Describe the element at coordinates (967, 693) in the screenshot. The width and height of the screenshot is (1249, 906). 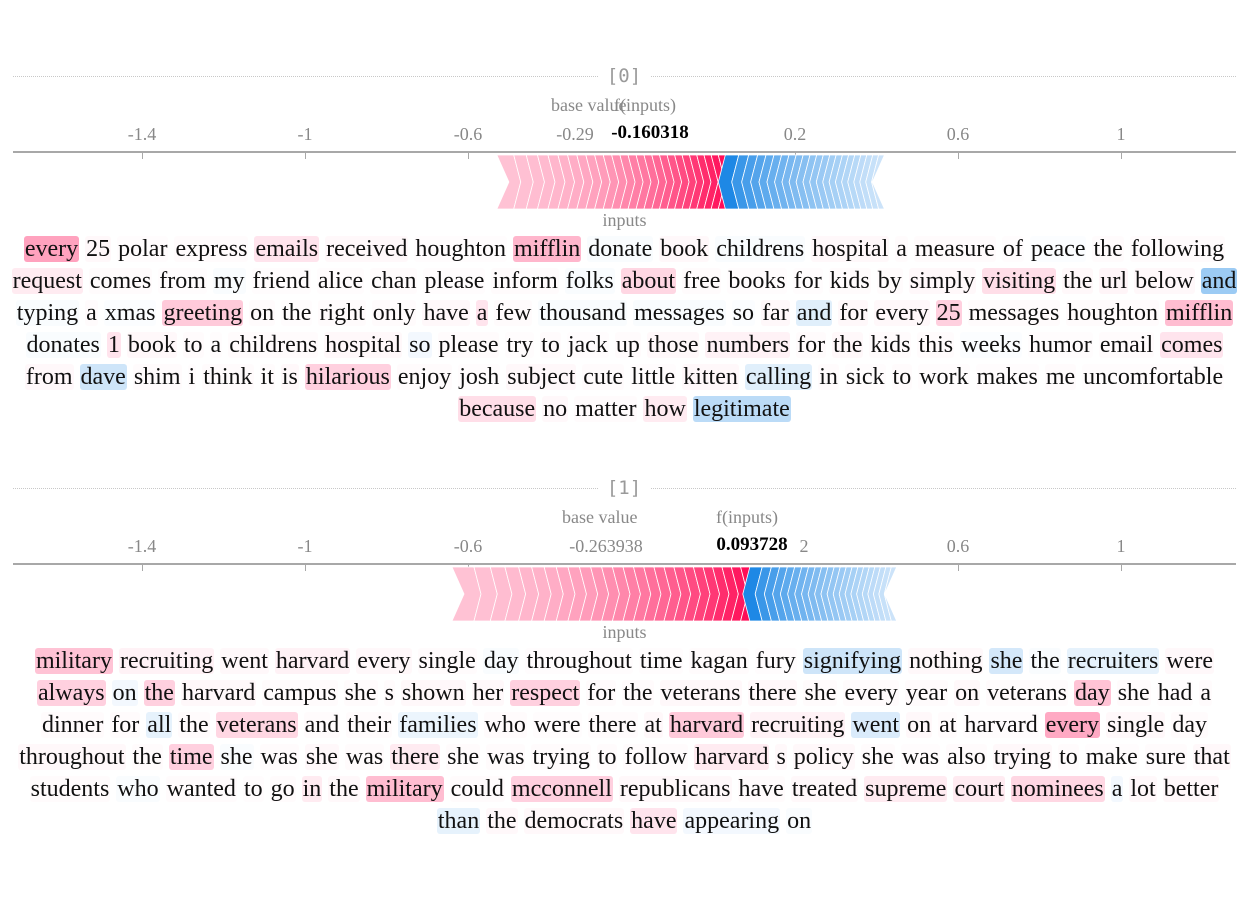
I see `token: on` at that location.